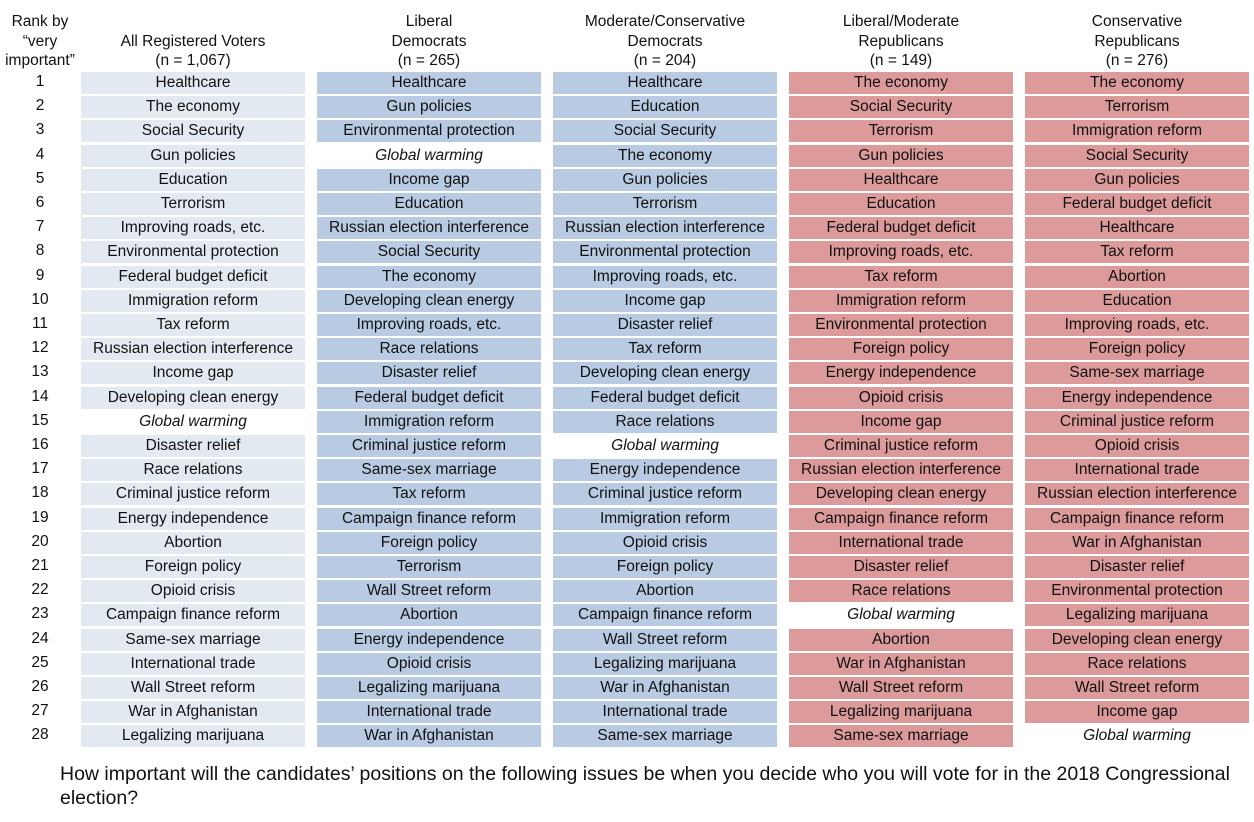  What do you see at coordinates (901, 60) in the screenshot?
I see `column-header-line: (n = 149)` at bounding box center [901, 60].